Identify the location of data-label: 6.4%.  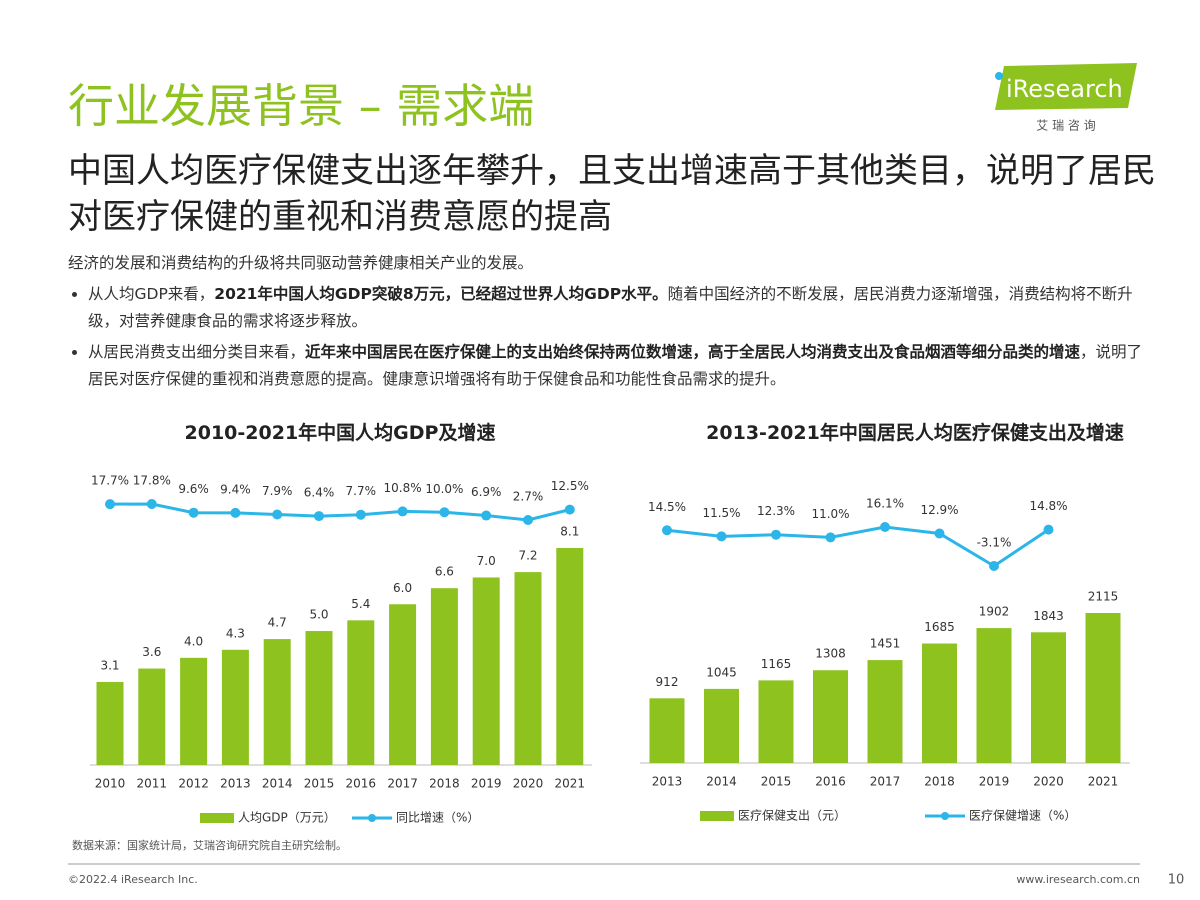
(319, 493).